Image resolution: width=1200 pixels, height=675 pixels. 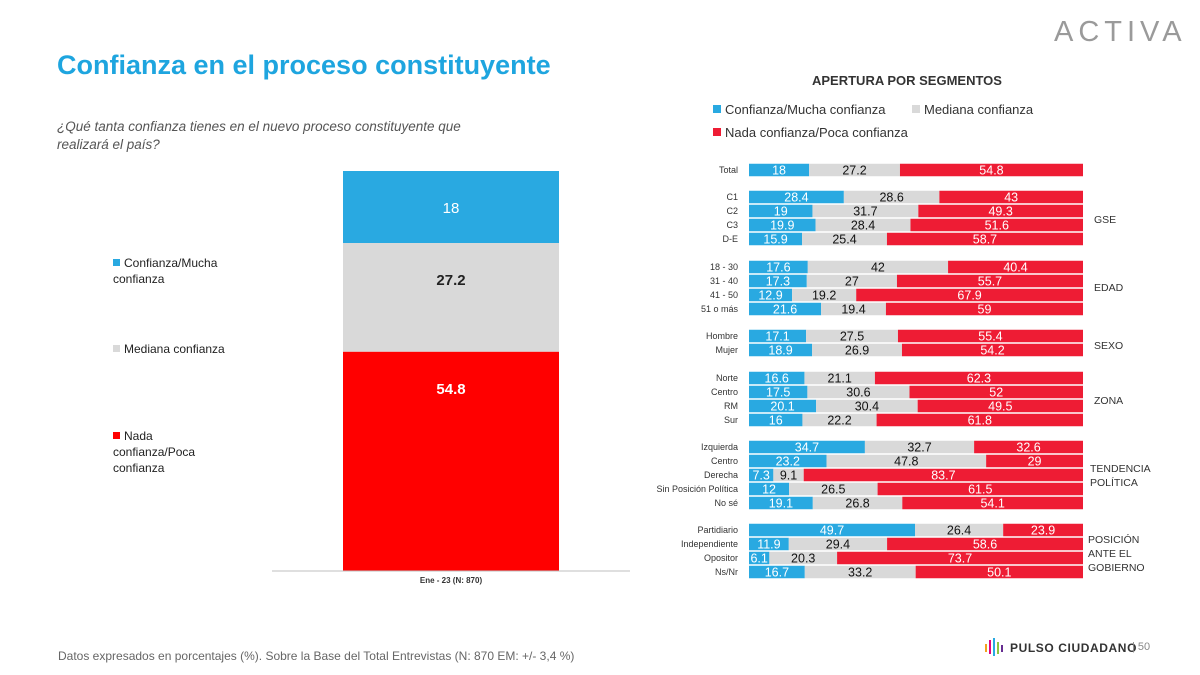 I want to click on seg-bar-value-0: 19.9, so click(x=782, y=226).